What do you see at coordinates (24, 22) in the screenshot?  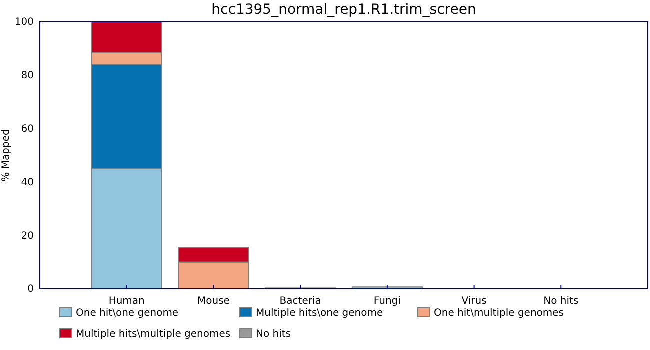 I see `y-tick-label: 100` at bounding box center [24, 22].